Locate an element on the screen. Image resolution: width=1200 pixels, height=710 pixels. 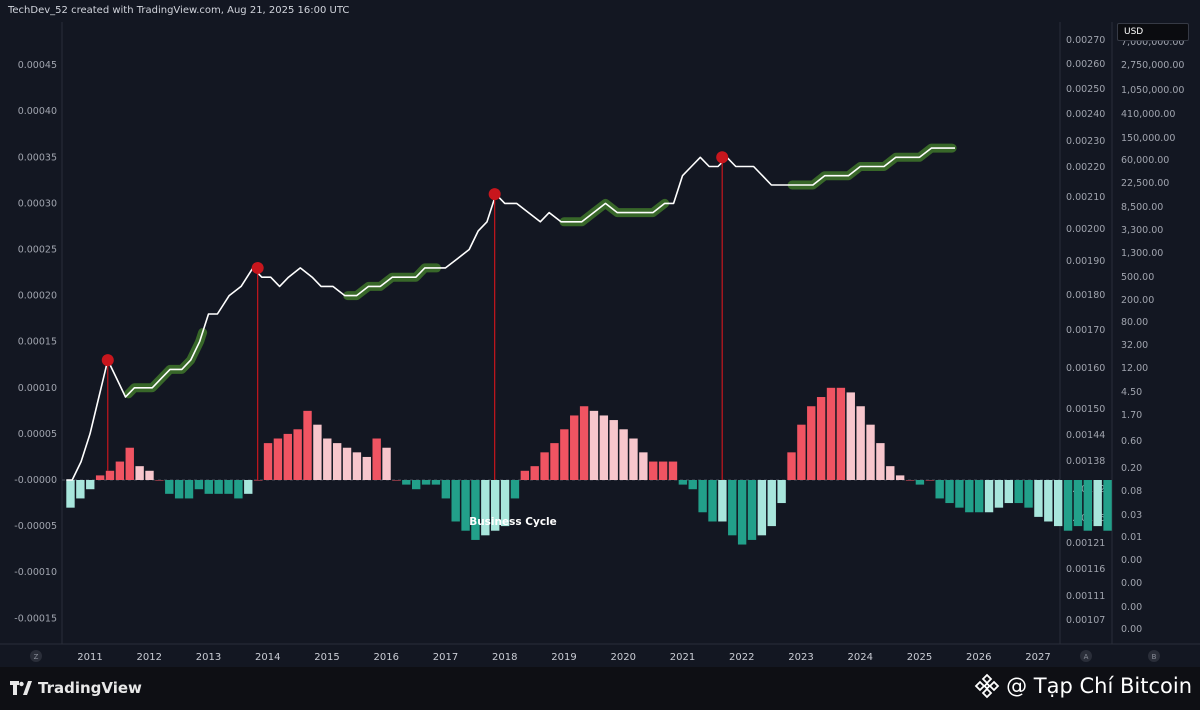
left-axis-button is located at coordinates (36, 656).